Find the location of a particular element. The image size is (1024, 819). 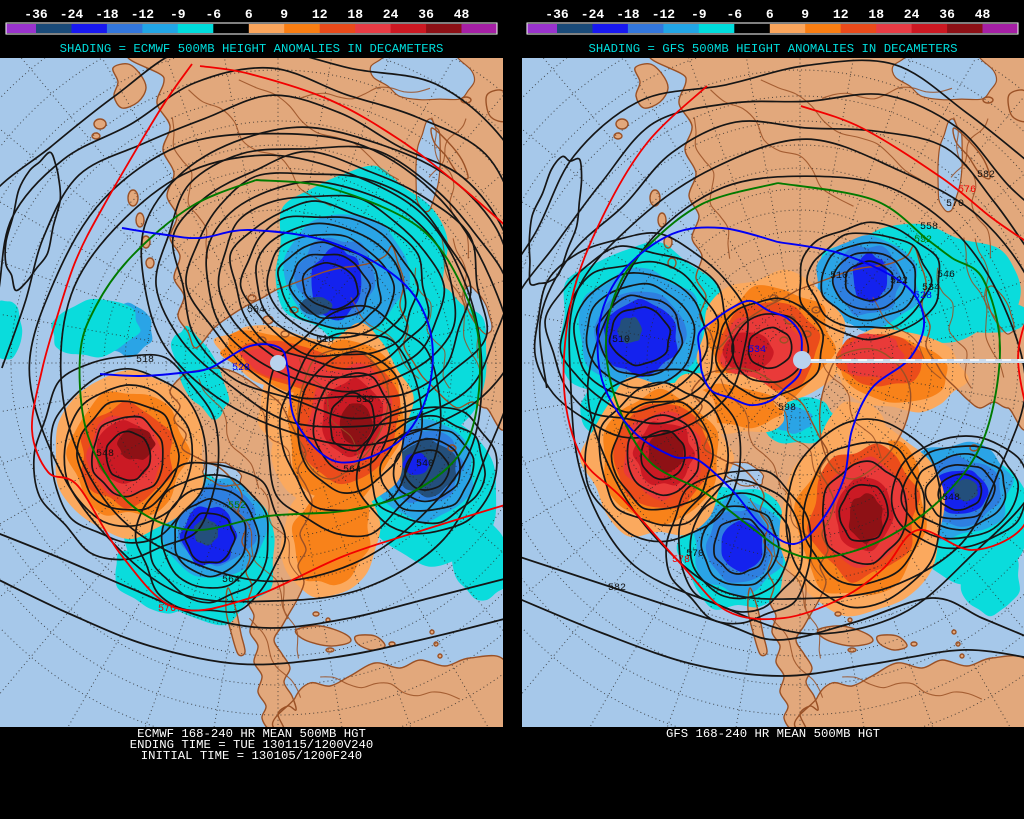

svg-text: 522 is located at coordinates (899, 281).